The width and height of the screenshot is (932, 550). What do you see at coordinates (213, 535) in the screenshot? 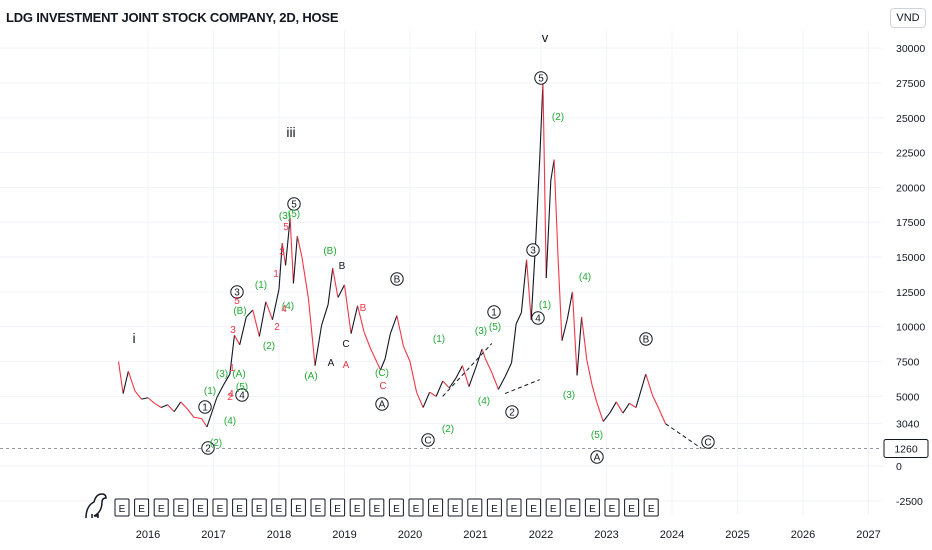
I see `x-tick-label: 2017` at bounding box center [213, 535].